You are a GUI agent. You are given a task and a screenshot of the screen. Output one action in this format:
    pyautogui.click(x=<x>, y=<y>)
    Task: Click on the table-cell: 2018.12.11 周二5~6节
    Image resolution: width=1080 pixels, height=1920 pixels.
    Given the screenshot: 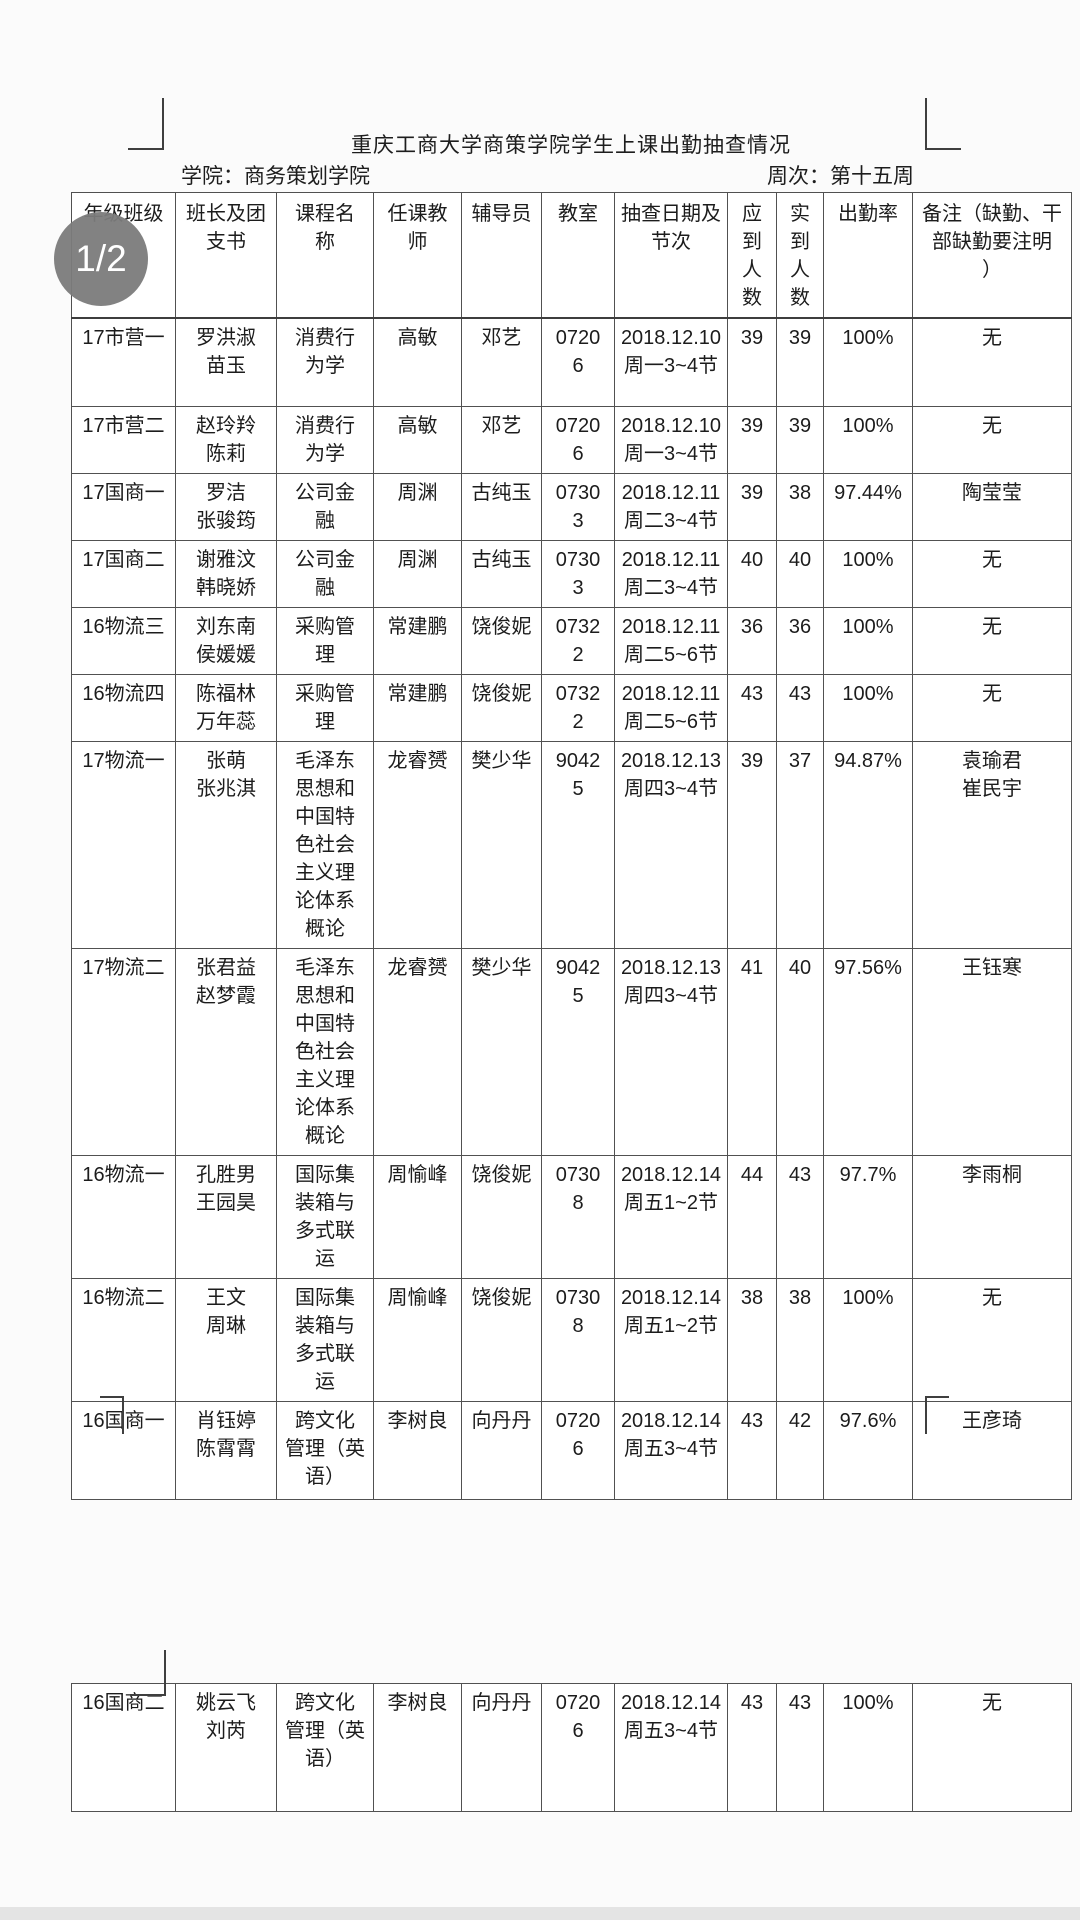 What is the action you would take?
    pyautogui.click(x=671, y=707)
    